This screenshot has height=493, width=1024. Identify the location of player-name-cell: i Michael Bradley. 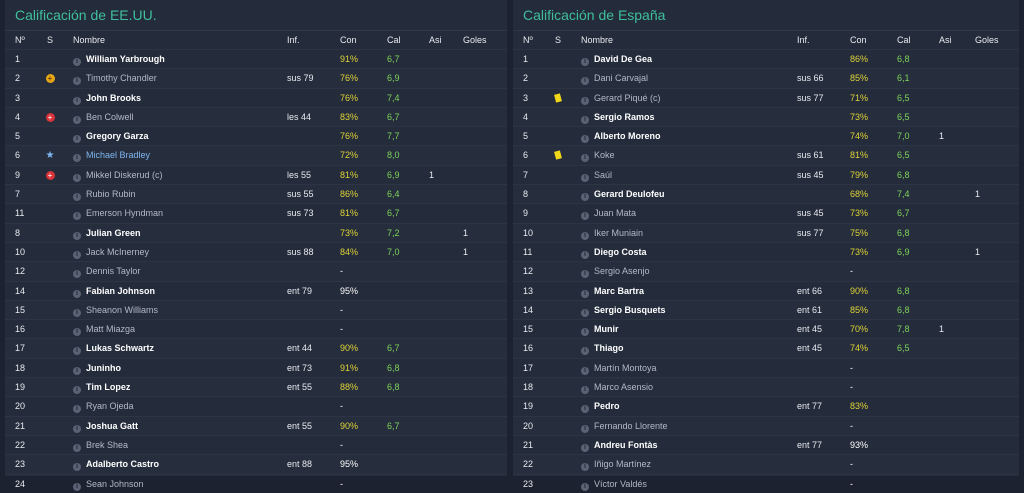
(111, 155).